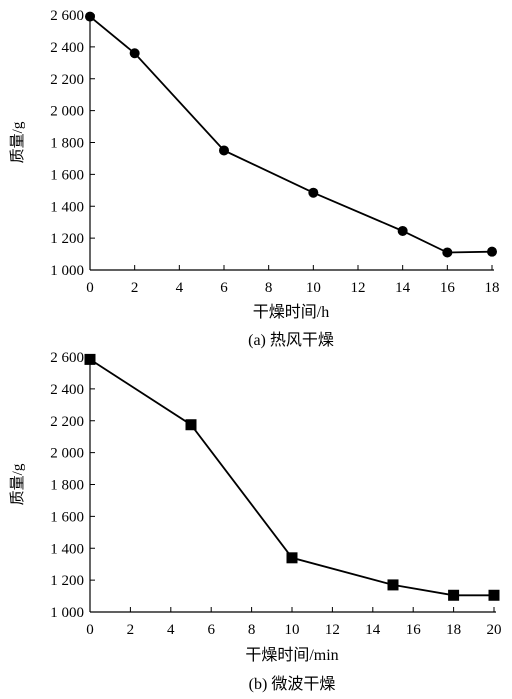 This screenshot has width=512, height=699. What do you see at coordinates (494, 630) in the screenshot?
I see `x-tick-label: 20` at bounding box center [494, 630].